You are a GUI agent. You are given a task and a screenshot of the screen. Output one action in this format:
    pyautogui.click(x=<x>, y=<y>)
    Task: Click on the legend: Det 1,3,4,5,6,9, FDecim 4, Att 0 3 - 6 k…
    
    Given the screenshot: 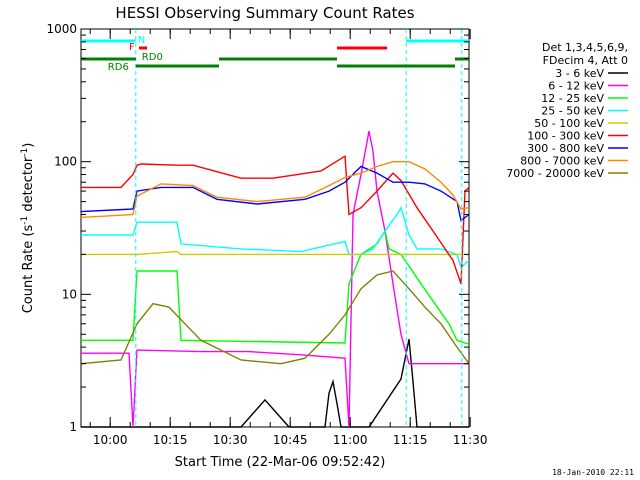 What is the action you would take?
    pyautogui.click(x=567, y=110)
    